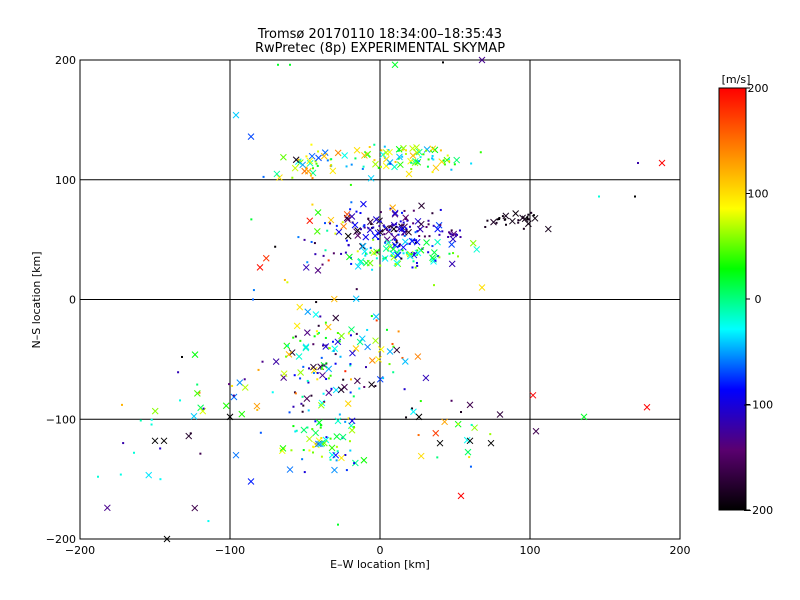  Describe the element at coordinates (230, 550) in the screenshot. I see `x-tick-label: −100` at that location.